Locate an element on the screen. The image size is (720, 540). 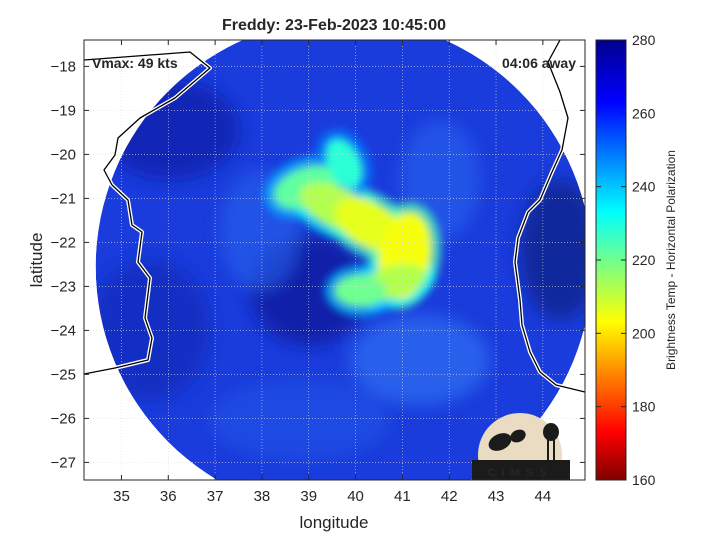
colorbar-tick-label: 280 is located at coordinates (644, 40).